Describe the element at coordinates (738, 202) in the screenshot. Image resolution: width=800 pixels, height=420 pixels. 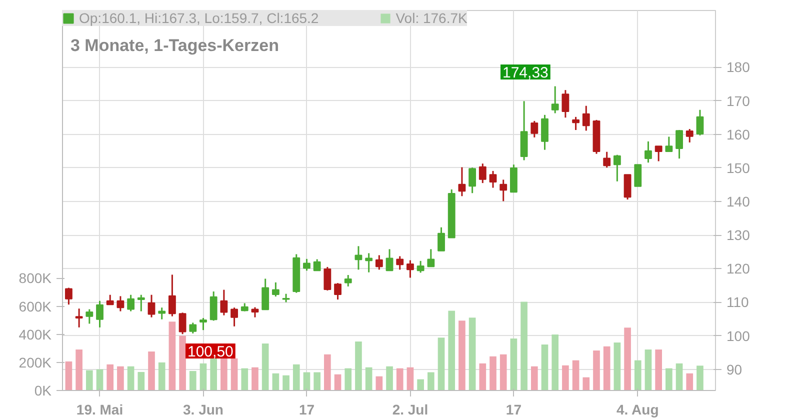
I see `y2-tick-label: 140` at that location.